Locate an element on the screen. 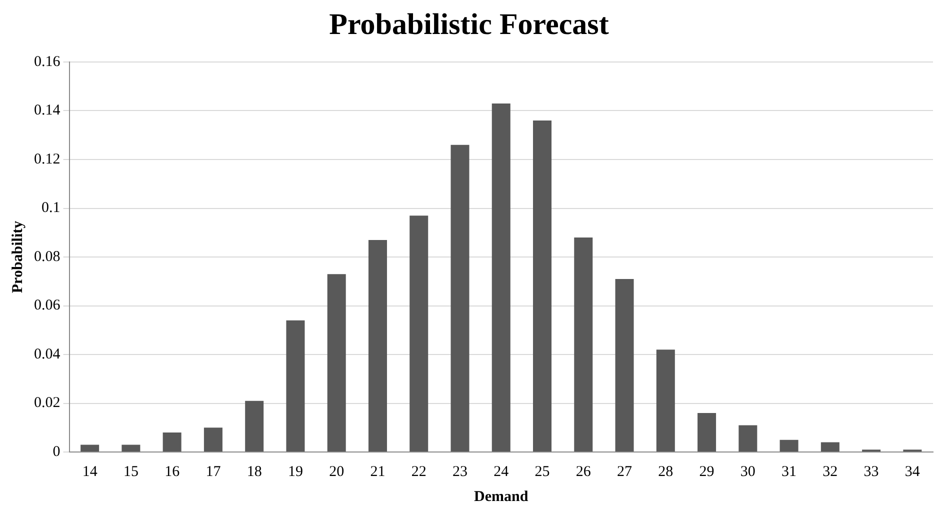 This screenshot has height=512, width=945. x-tick-label: 30 is located at coordinates (748, 472).